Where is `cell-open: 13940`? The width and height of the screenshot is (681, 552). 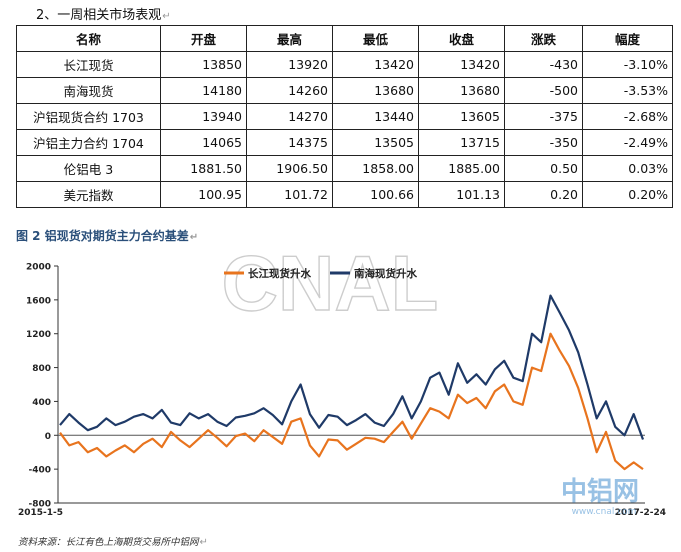
cell-open: 13940 is located at coordinates (203, 116).